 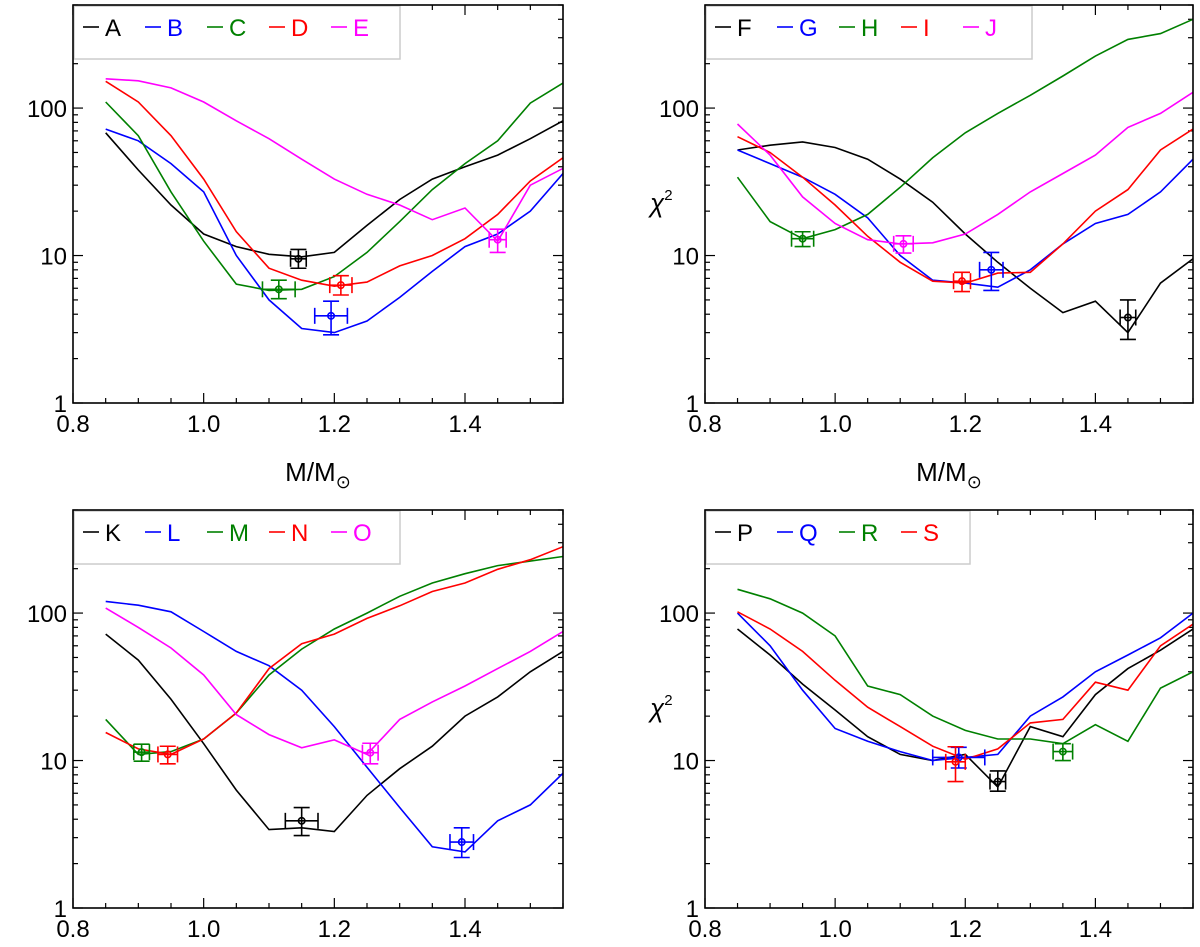 What do you see at coordinates (903, 244) in the screenshot?
I see `error-point-J` at bounding box center [903, 244].